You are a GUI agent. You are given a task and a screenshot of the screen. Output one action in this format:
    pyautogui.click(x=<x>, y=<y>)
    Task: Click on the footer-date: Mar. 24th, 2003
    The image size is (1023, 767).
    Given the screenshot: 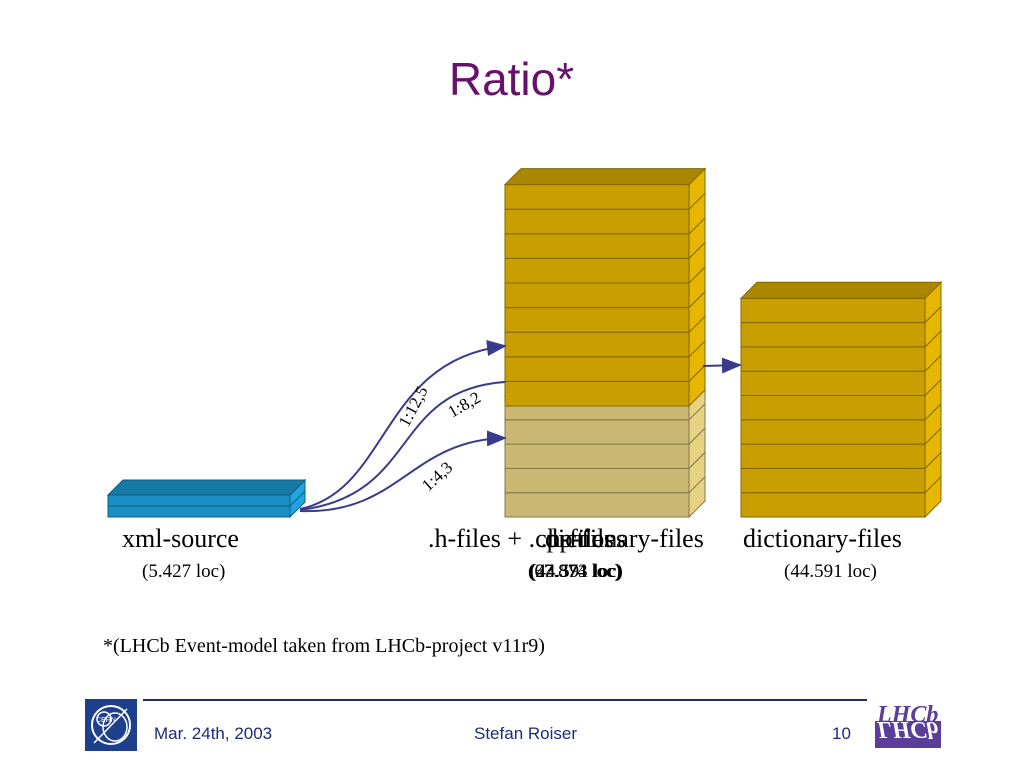 What is the action you would take?
    pyautogui.click(x=213, y=733)
    